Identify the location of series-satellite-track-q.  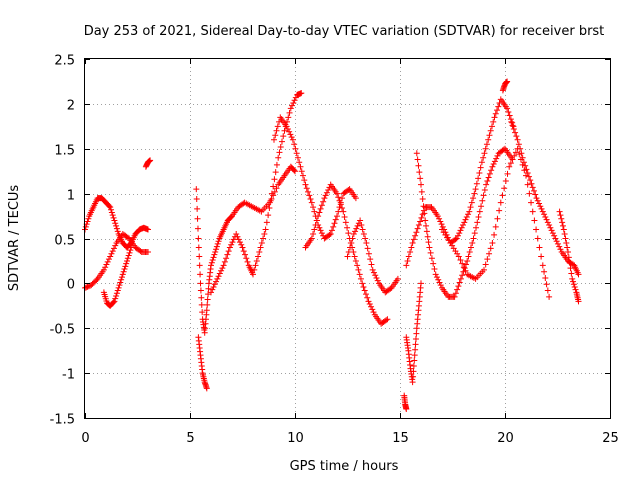
(545, 198).